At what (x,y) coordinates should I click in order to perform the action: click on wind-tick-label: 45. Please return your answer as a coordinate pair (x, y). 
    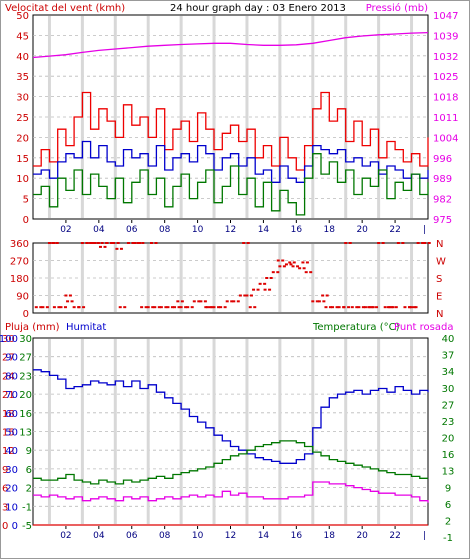
    Looking at the image, I should click on (22, 36).